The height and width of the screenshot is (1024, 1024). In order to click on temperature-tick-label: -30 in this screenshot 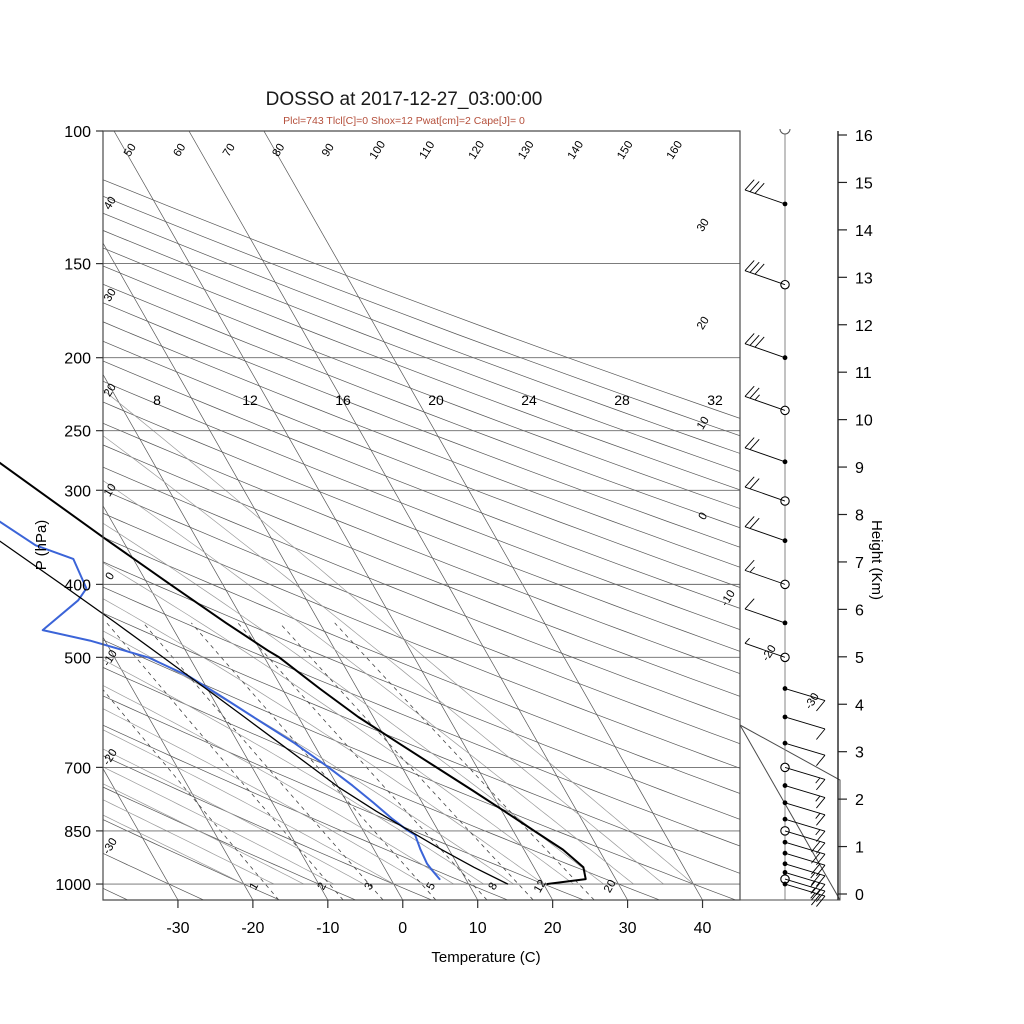, I will do `click(177, 928)`.